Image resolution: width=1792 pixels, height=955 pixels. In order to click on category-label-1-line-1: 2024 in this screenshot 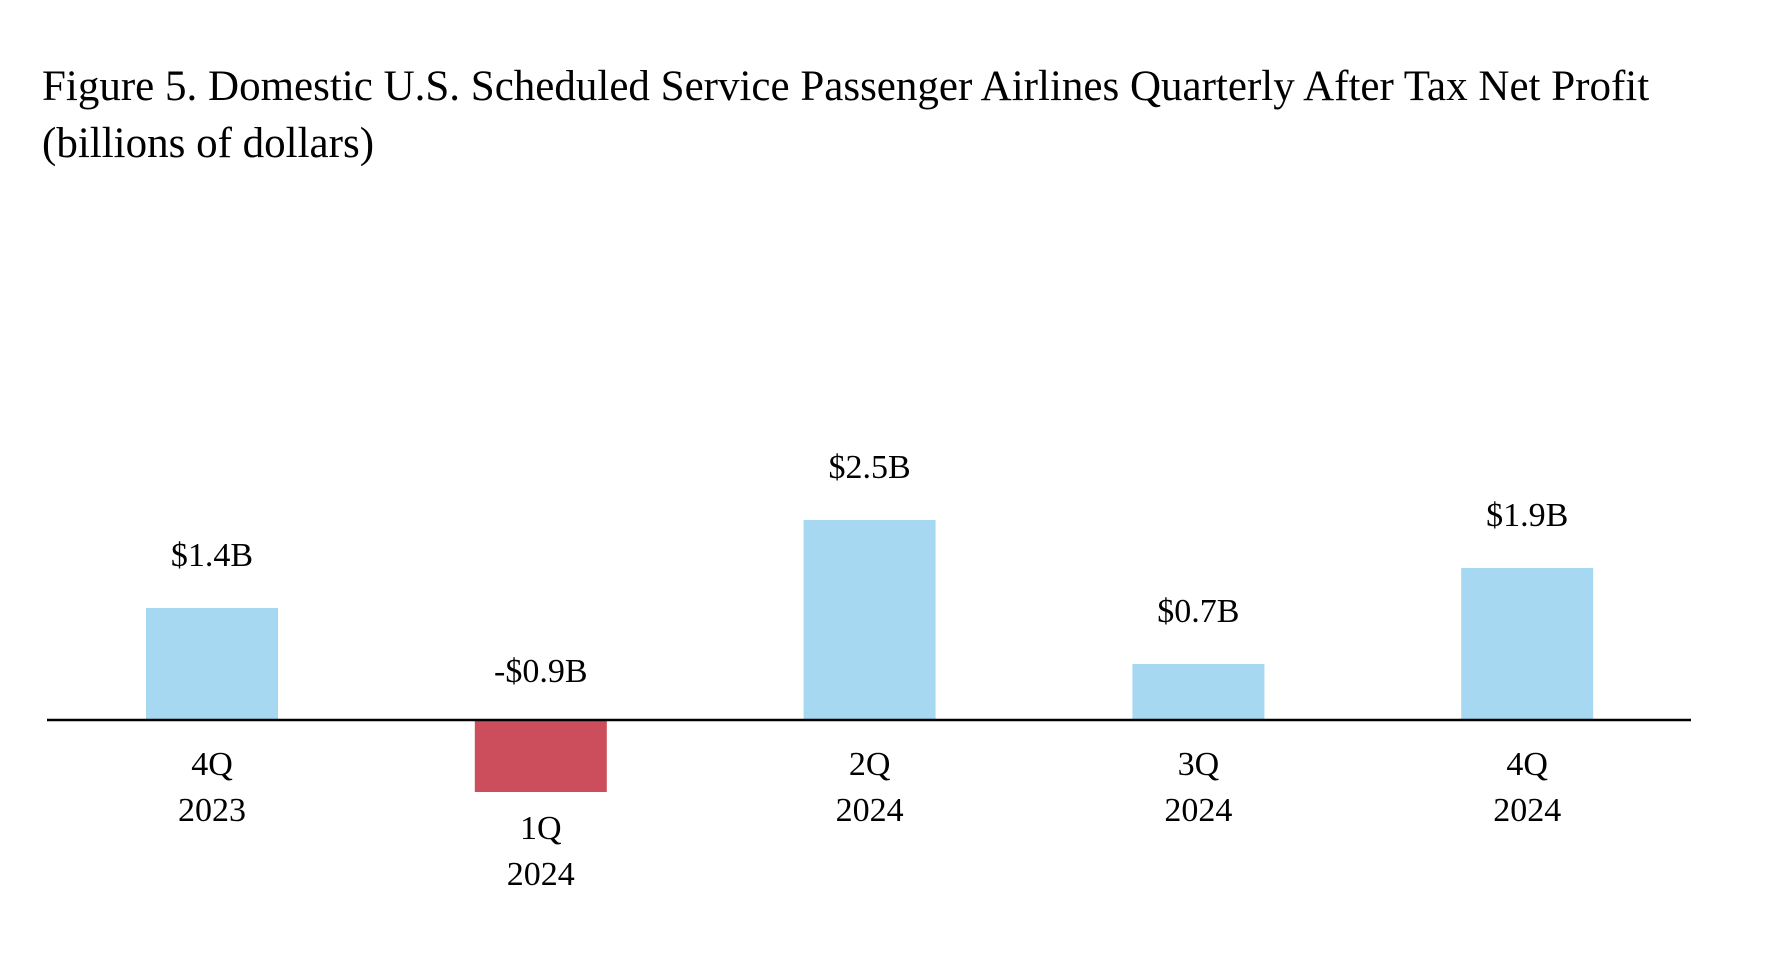, I will do `click(541, 874)`.